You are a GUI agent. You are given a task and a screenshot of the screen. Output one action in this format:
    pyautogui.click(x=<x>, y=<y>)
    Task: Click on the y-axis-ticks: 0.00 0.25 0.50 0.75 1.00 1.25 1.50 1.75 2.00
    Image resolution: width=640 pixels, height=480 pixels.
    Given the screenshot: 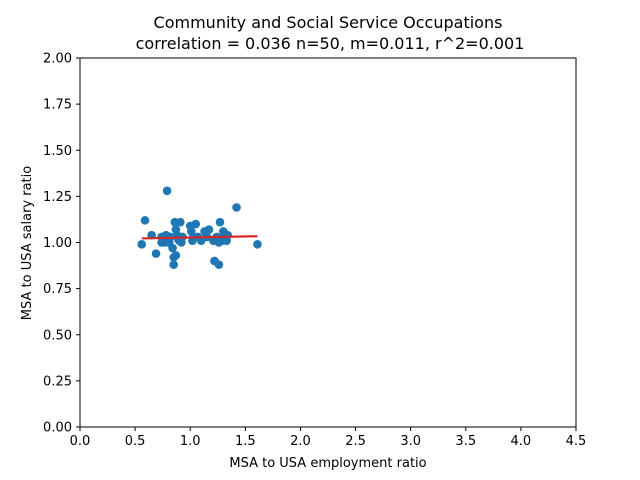 What is the action you would take?
    pyautogui.click(x=61, y=244)
    